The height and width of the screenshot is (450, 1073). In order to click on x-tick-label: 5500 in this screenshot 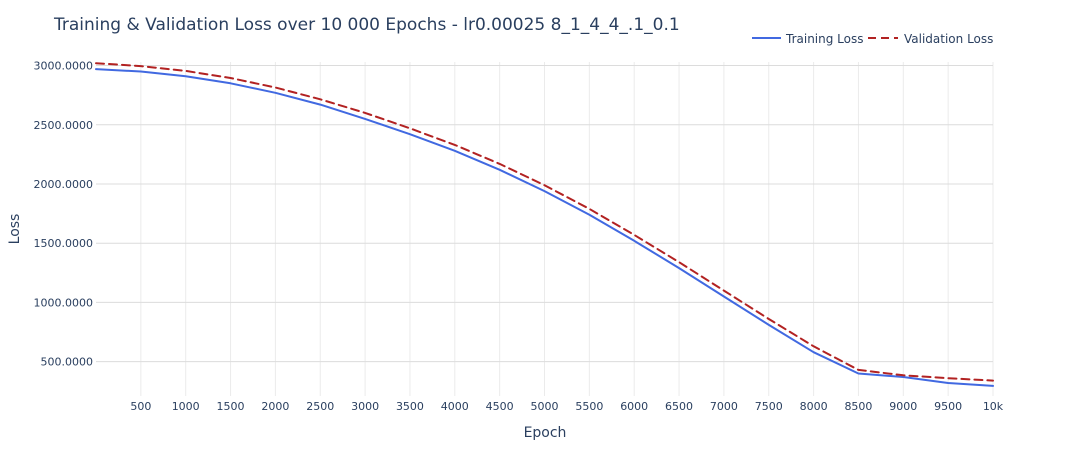, I will do `click(589, 406)`.